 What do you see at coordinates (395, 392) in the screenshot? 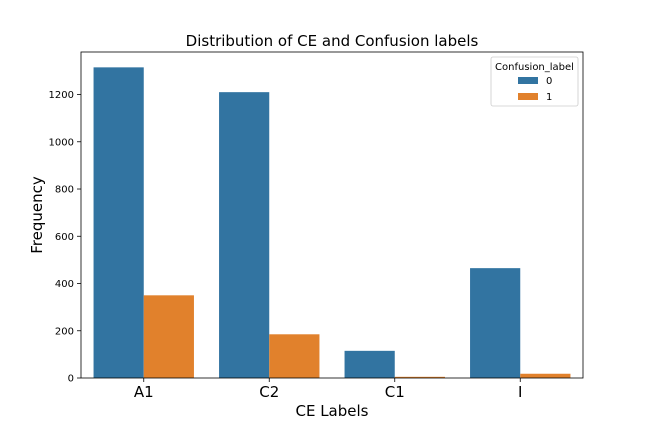
I see `x-tick-label-c1: C1` at bounding box center [395, 392].